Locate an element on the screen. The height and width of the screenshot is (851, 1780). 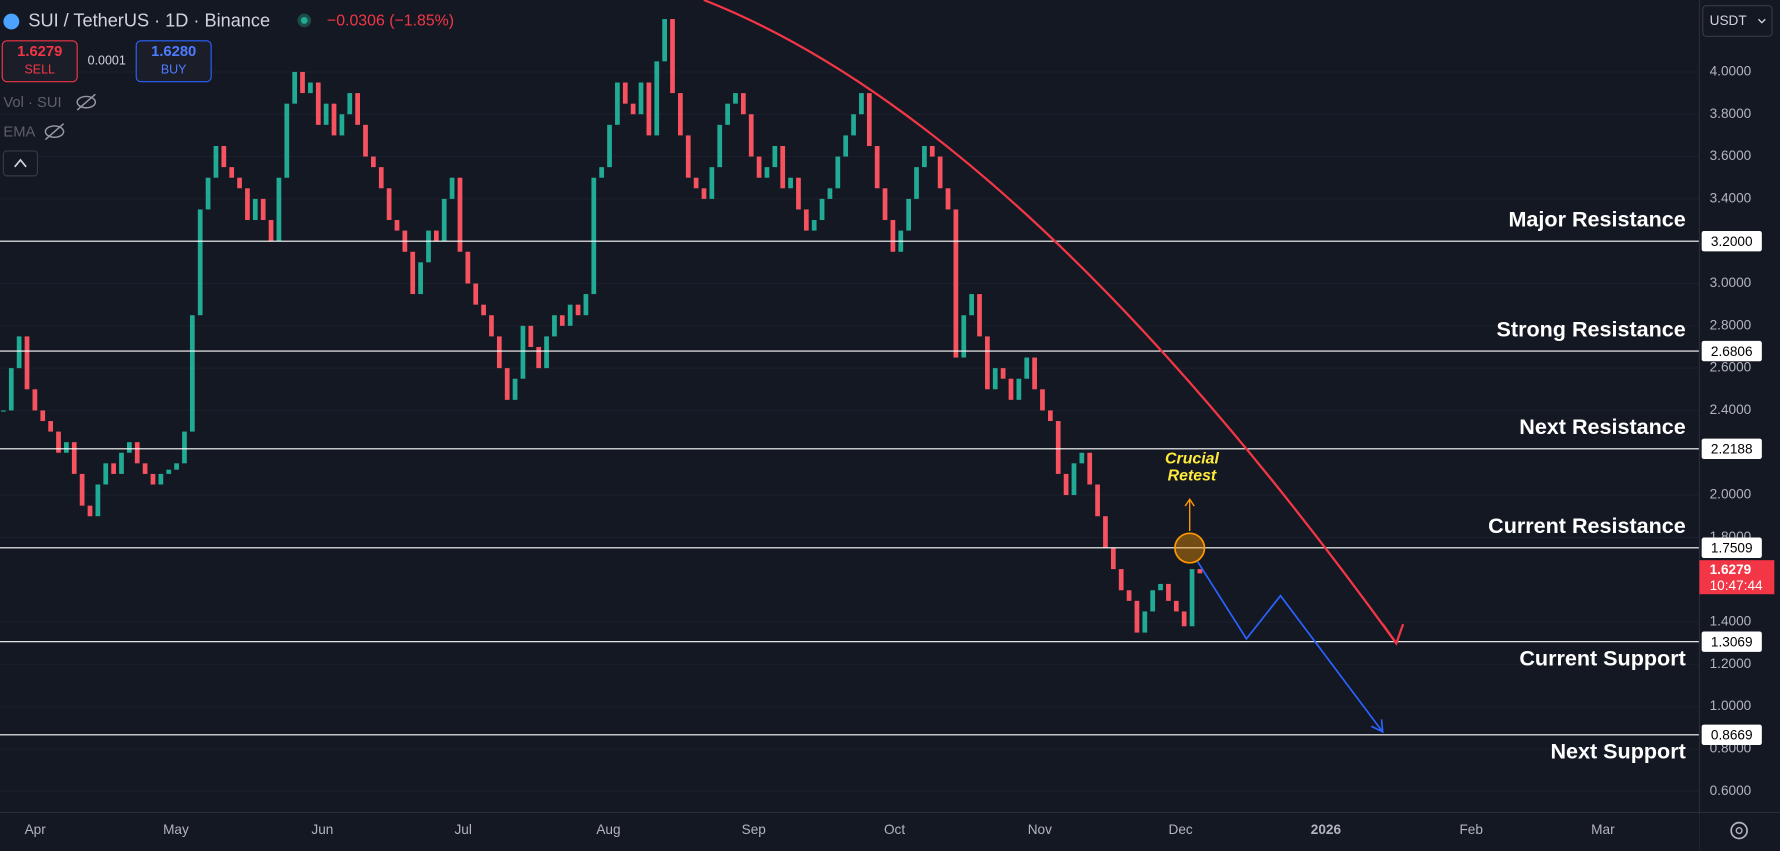
collapse-icon is located at coordinates (20, 163).